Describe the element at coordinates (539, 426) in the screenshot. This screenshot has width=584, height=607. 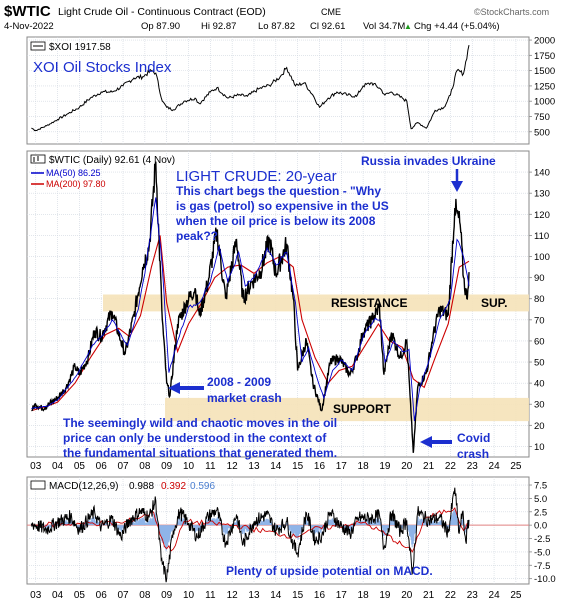
I see `y-tick-label: 20` at that location.